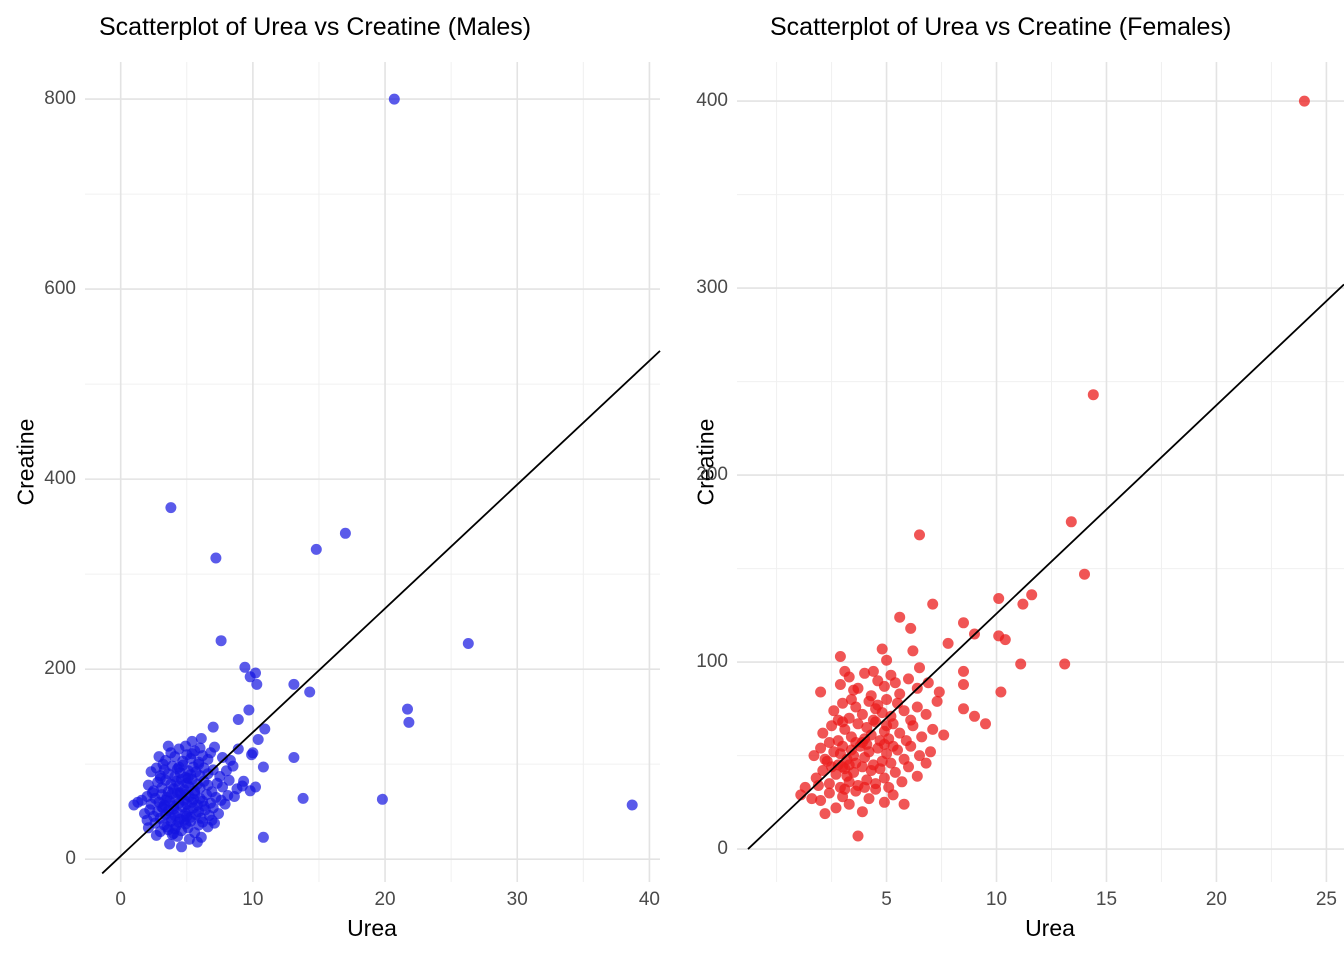 Image resolution: width=1344 pixels, height=960 pixels. Describe the element at coordinates (60, 289) in the screenshot. I see `y-tick-label: 600` at that location.